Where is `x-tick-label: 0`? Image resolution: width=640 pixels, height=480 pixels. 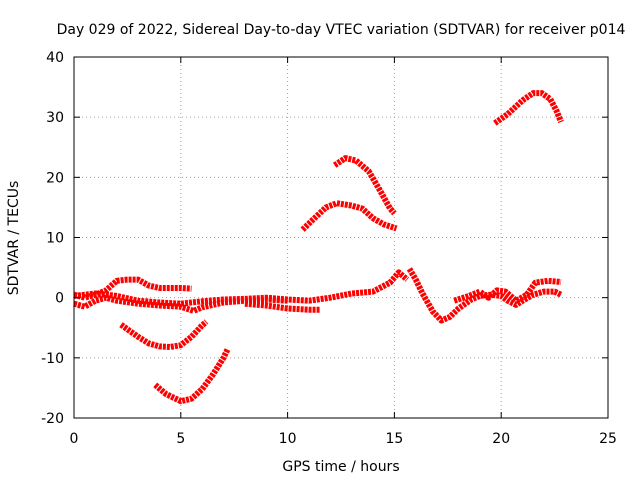 x-tick-label: 0 is located at coordinates (74, 439).